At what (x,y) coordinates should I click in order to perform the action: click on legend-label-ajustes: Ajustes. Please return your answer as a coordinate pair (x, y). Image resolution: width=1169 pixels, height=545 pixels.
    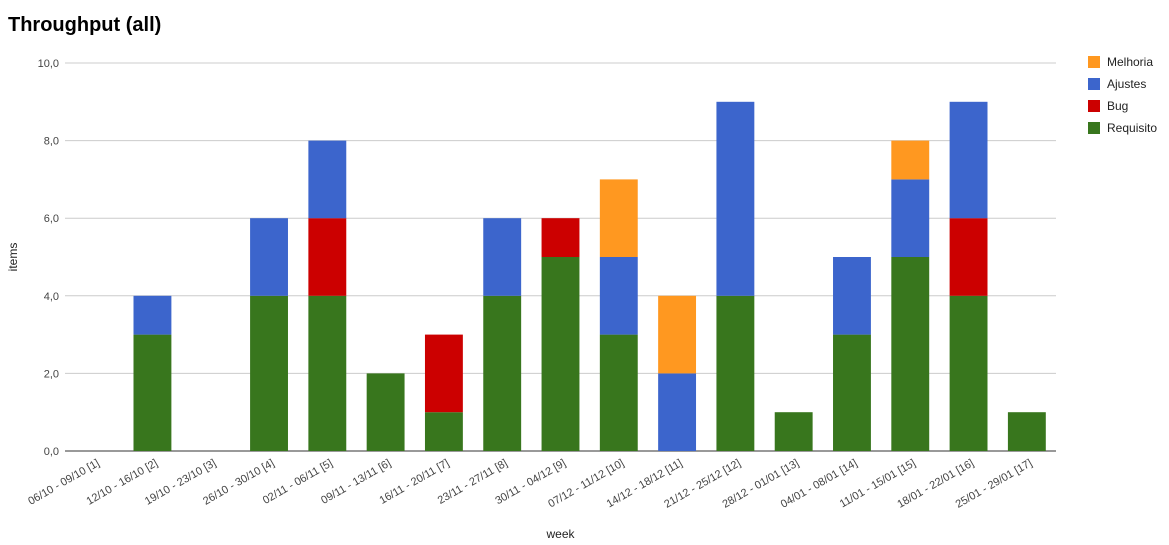
    Looking at the image, I should click on (1126, 84).